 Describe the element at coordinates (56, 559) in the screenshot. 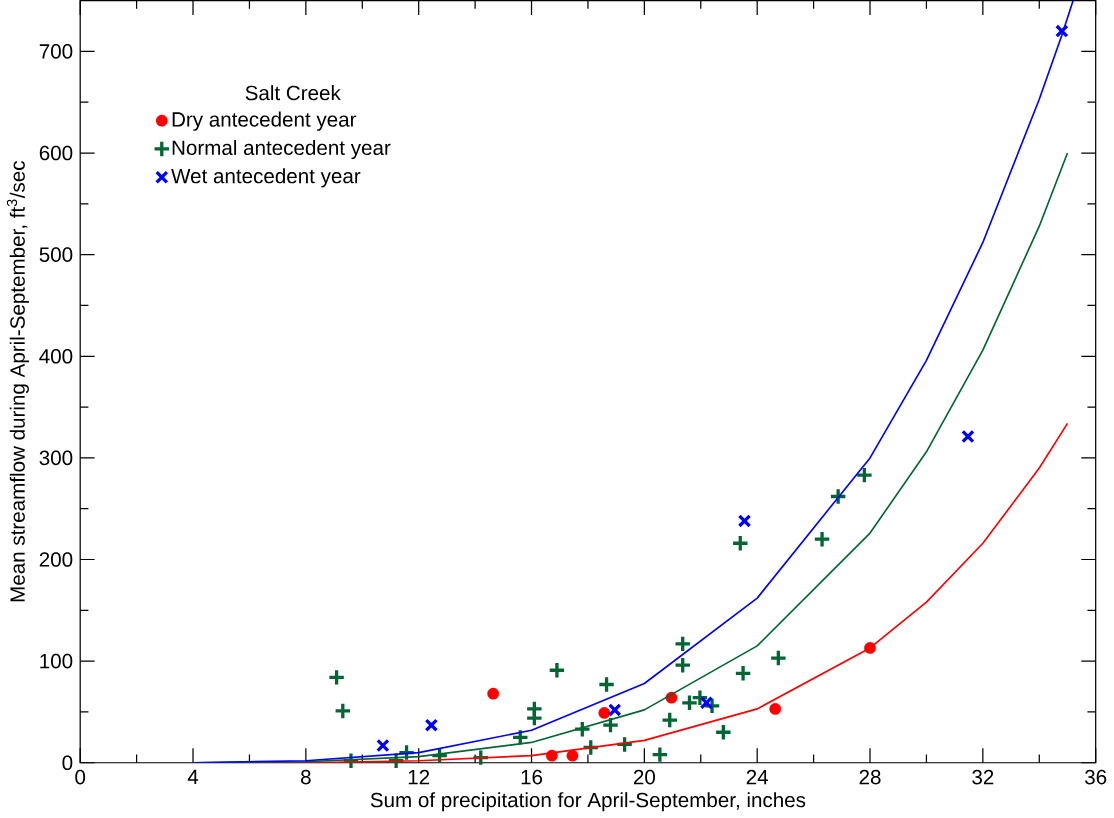

I see `y-tick-label: 200` at that location.